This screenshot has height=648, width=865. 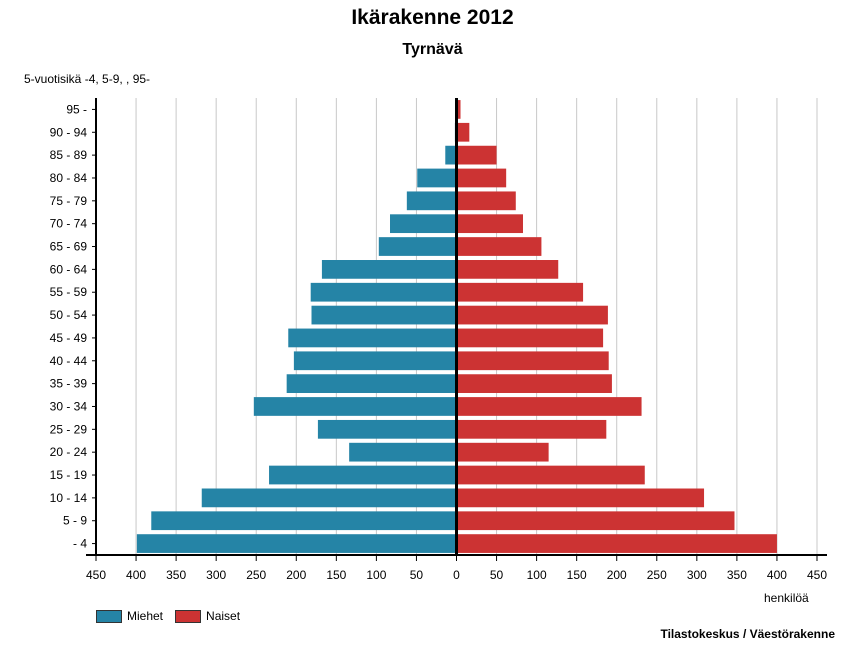 I want to click on source-credit: Tilastokeskus / Väestörakenne, so click(x=747, y=634).